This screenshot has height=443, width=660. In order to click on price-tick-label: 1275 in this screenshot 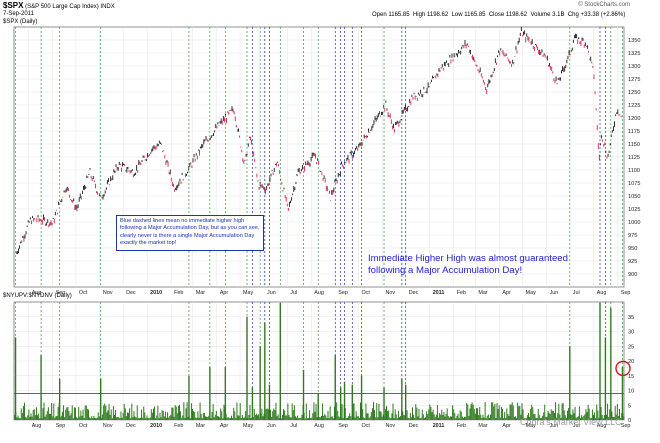, I will do `click(634, 80)`.